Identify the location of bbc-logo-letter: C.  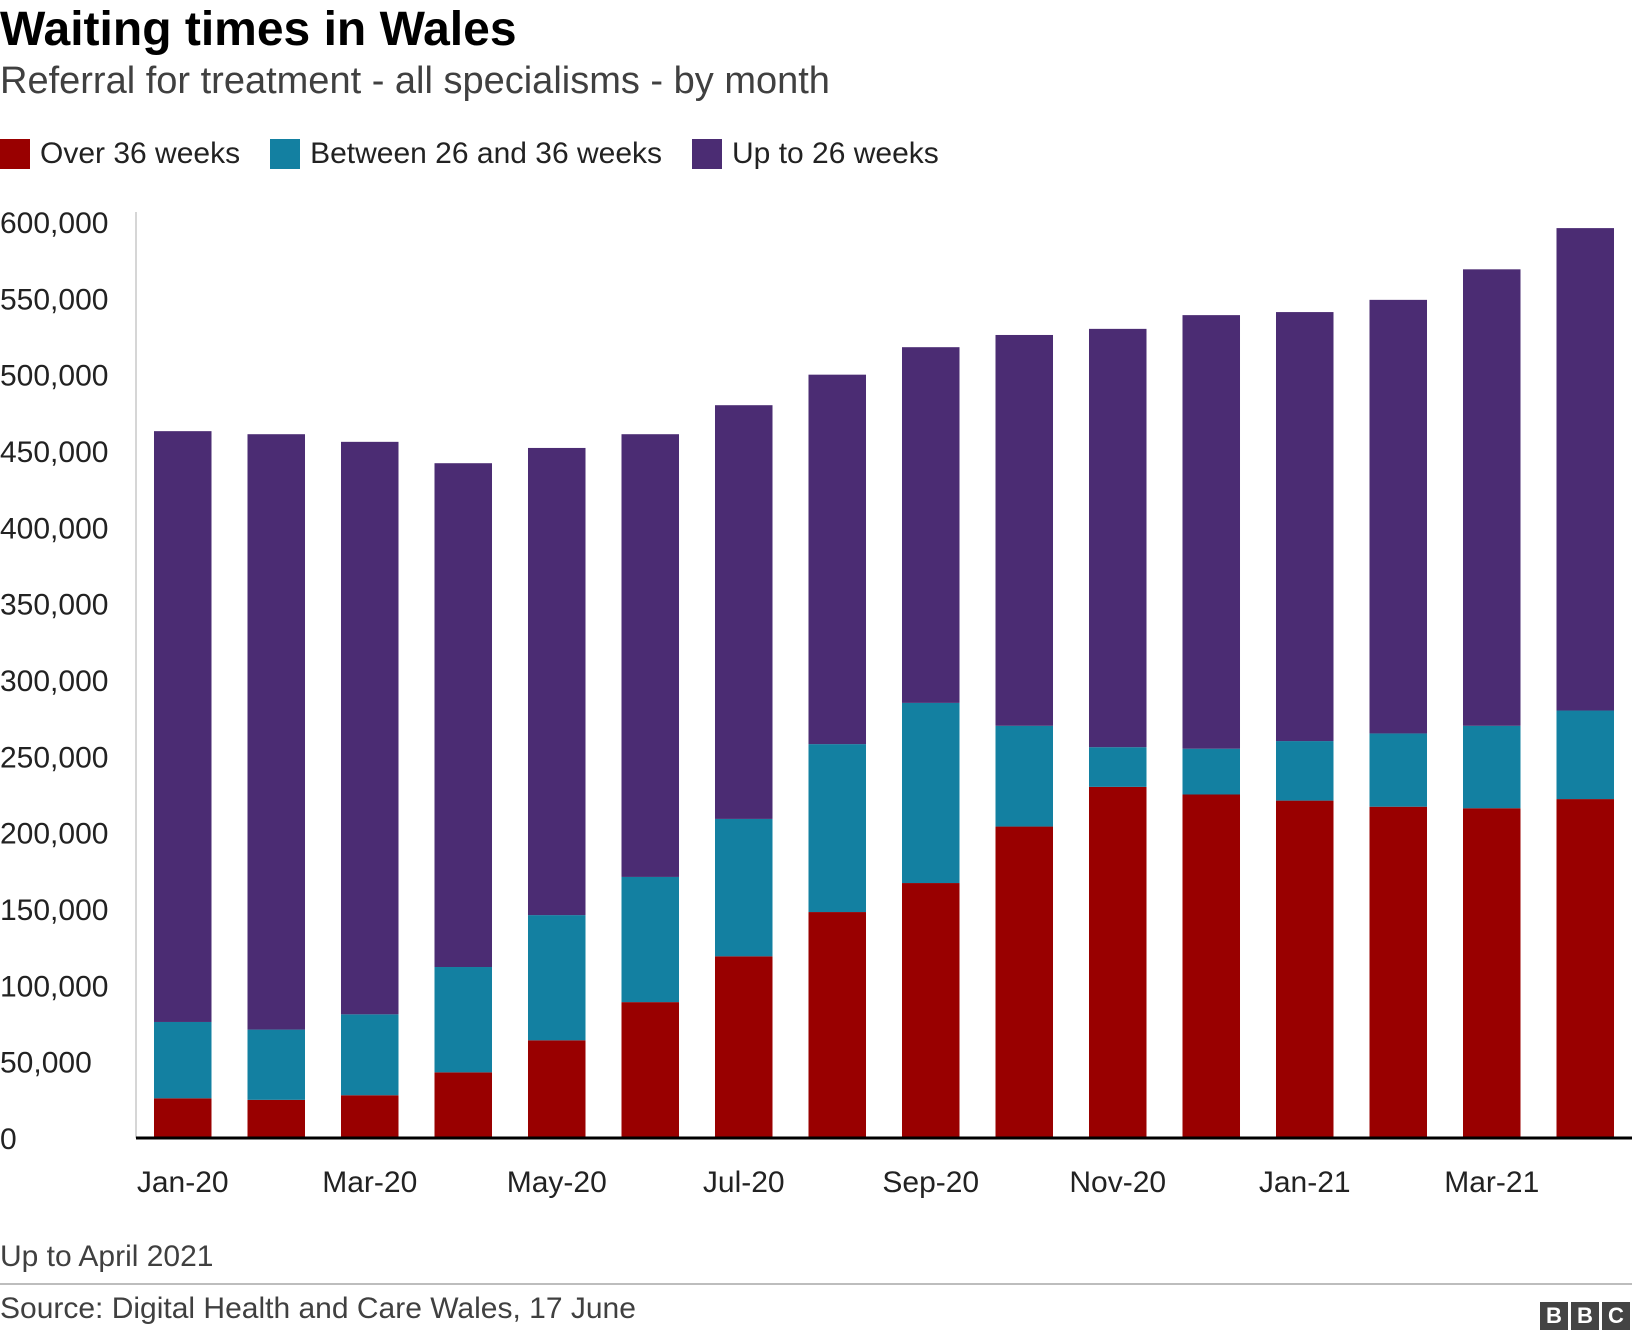
(1616, 1316).